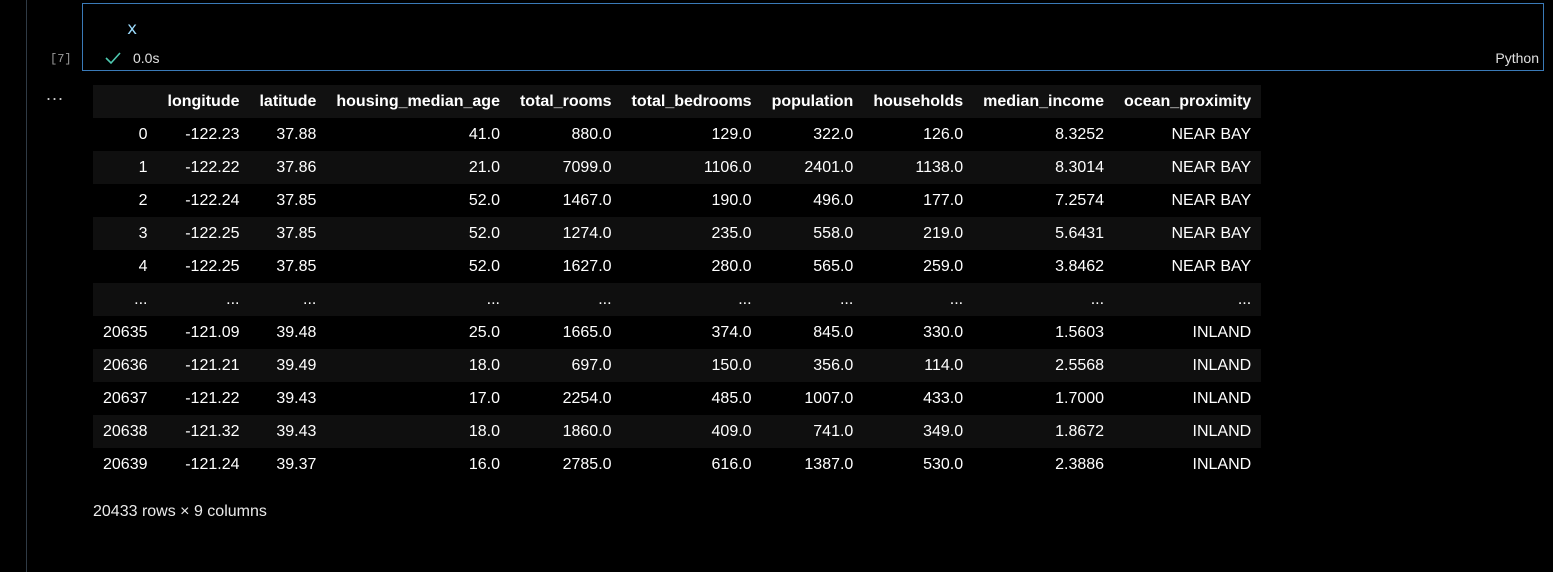  What do you see at coordinates (944, 365) in the screenshot?
I see `table-cell: 114.0` at bounding box center [944, 365].